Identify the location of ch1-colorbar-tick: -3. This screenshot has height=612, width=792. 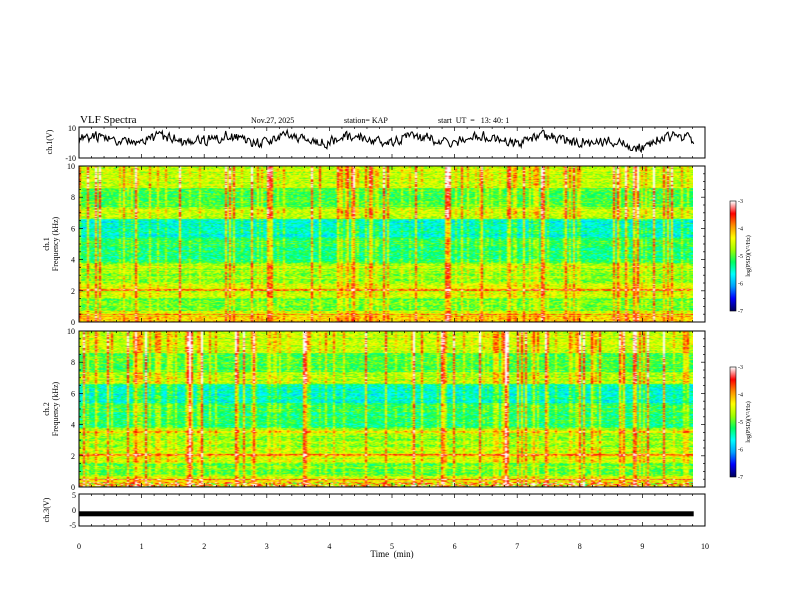
(740, 202).